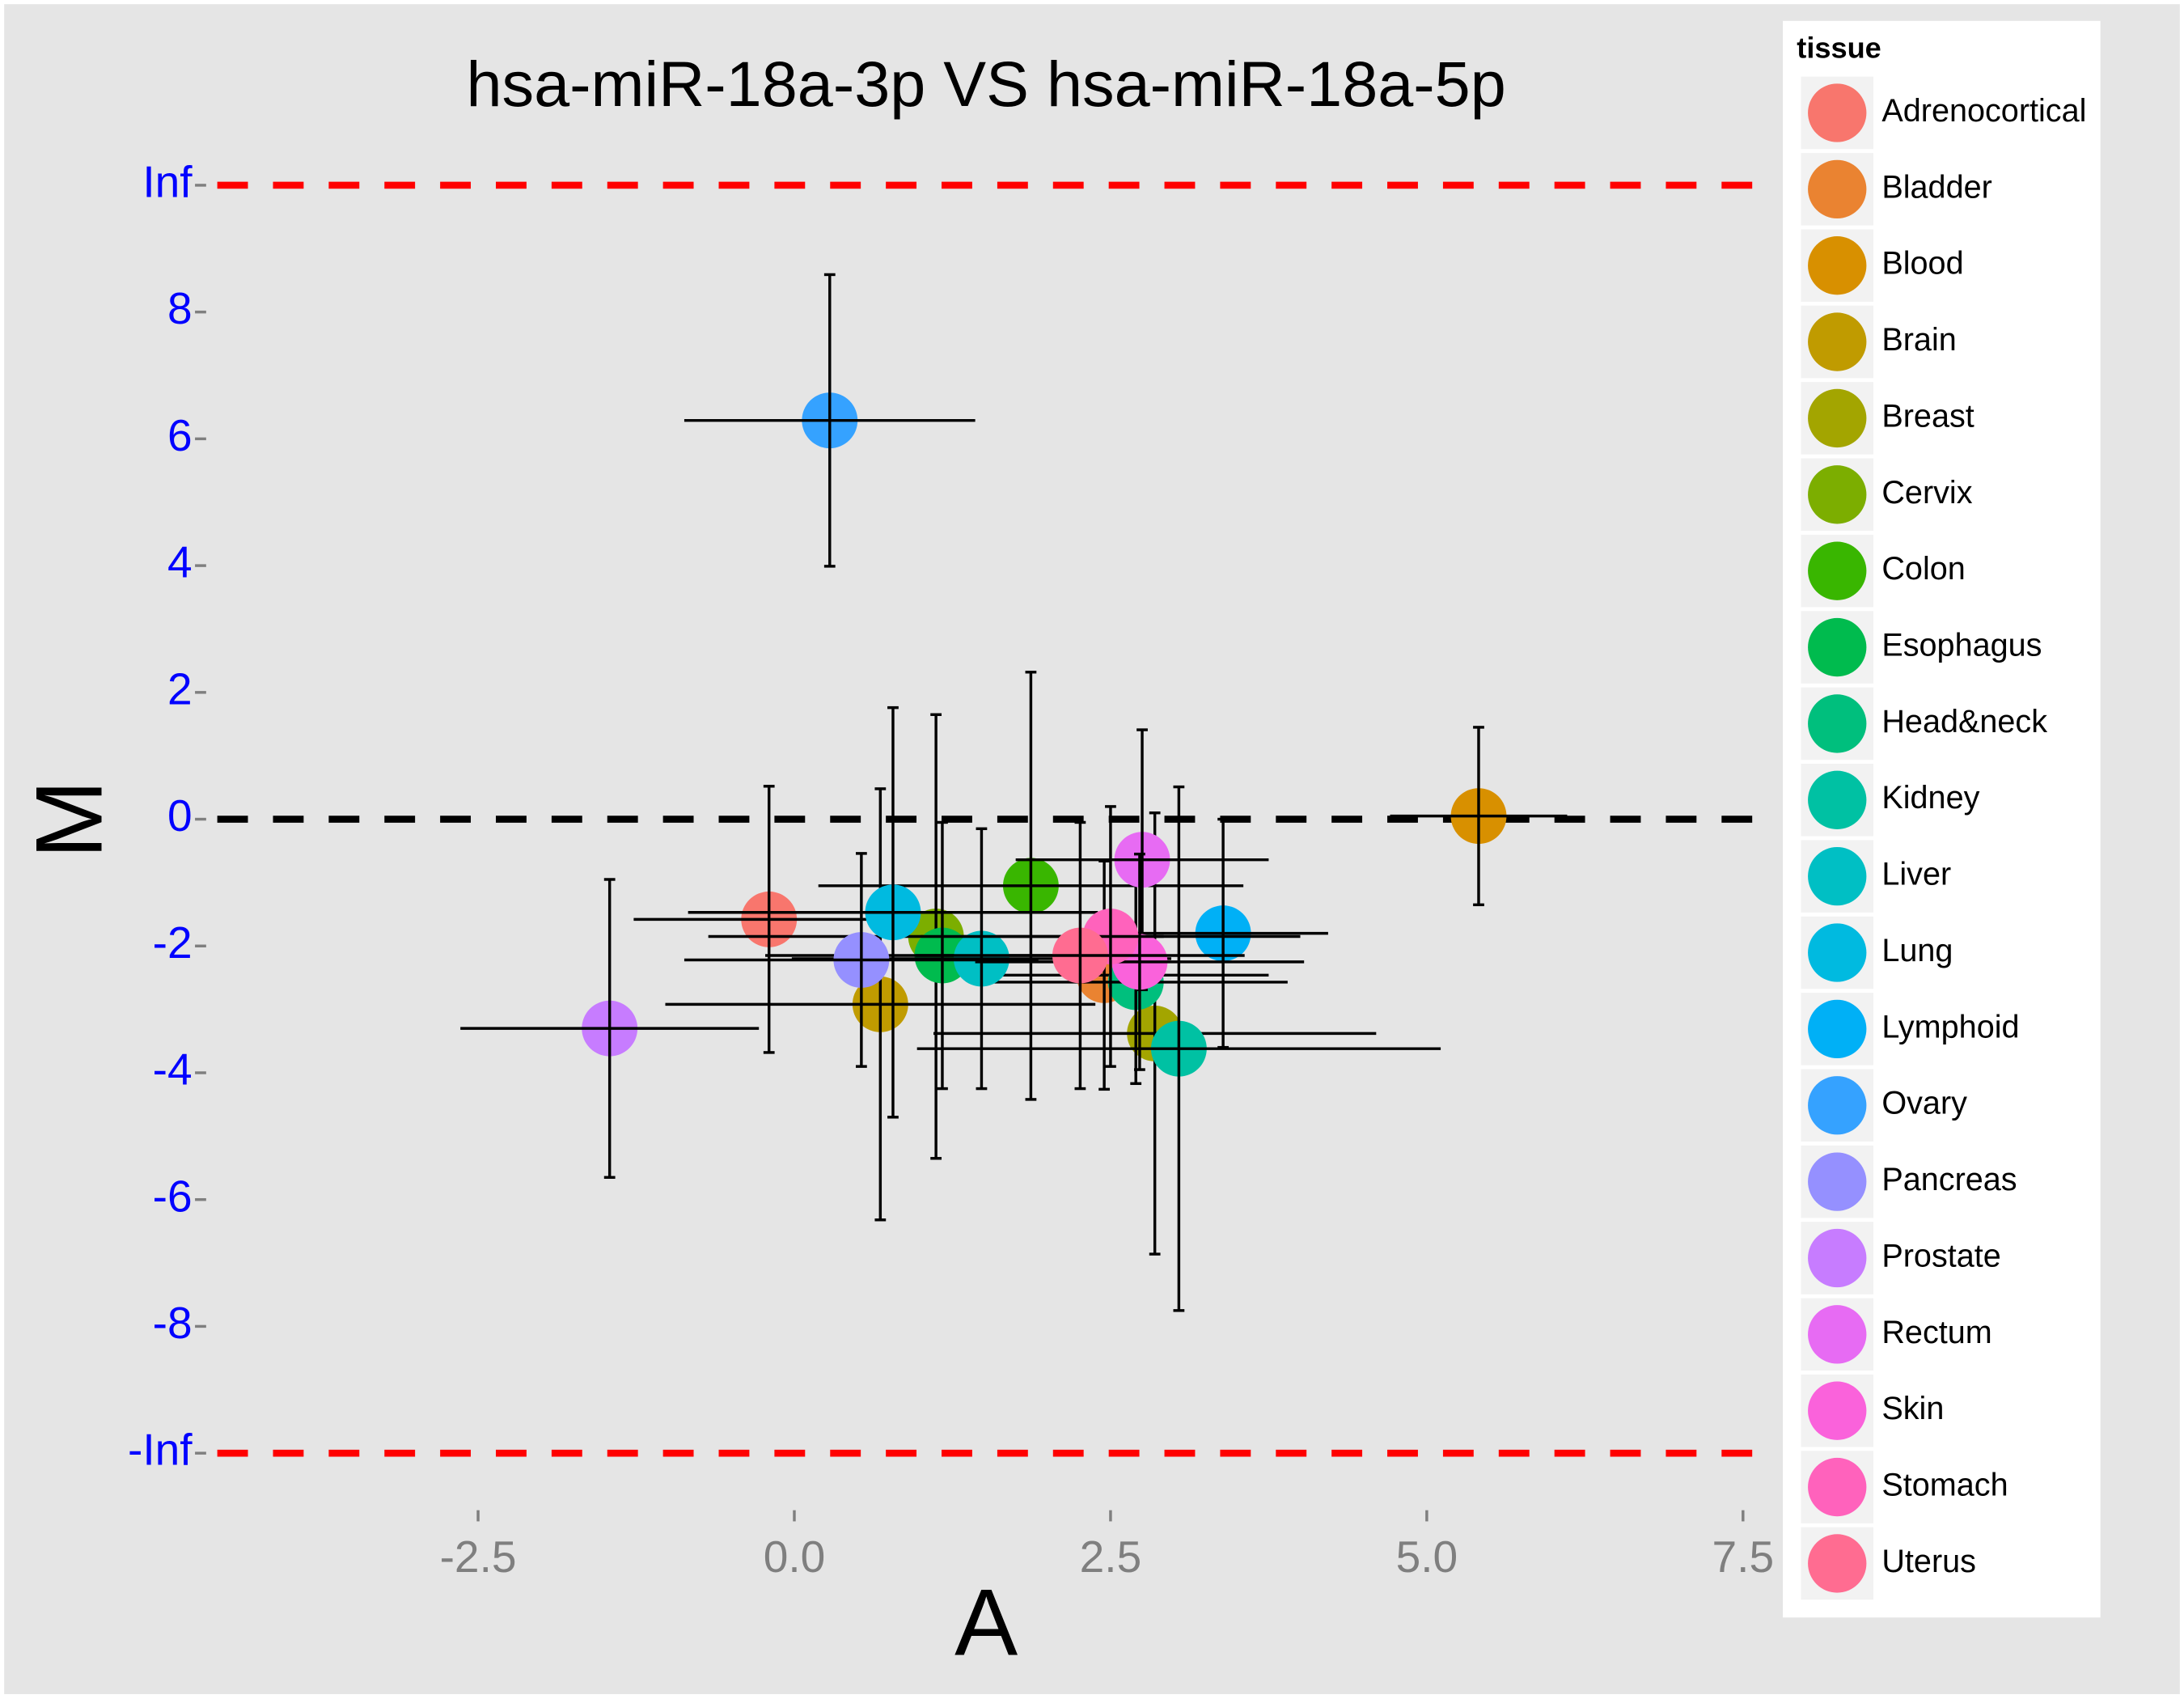 The width and height of the screenshot is (2184, 1699). I want to click on legend-label: Pancreas, so click(1949, 1179).